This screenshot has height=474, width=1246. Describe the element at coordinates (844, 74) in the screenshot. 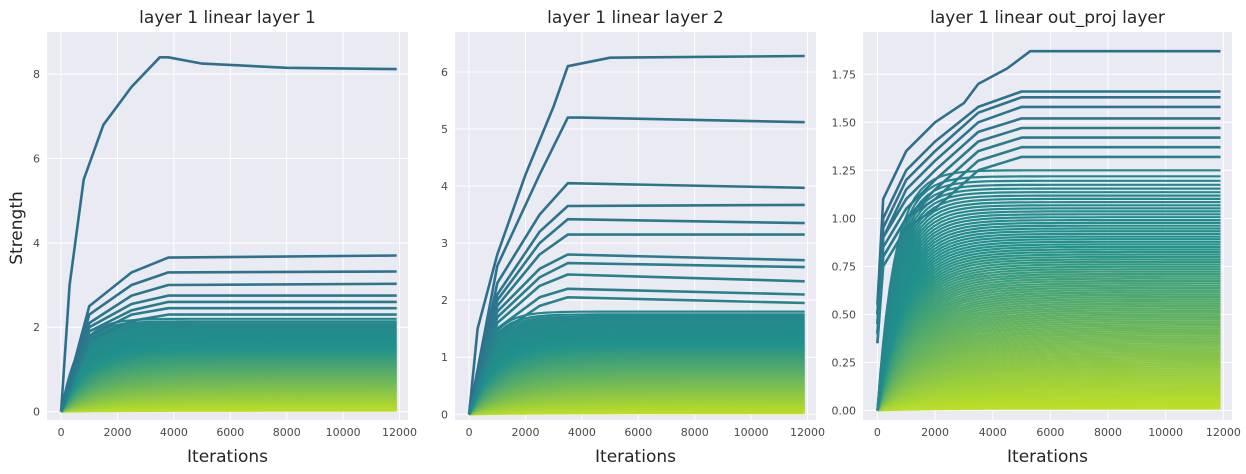

I see `y-tick-label: 1.75` at that location.